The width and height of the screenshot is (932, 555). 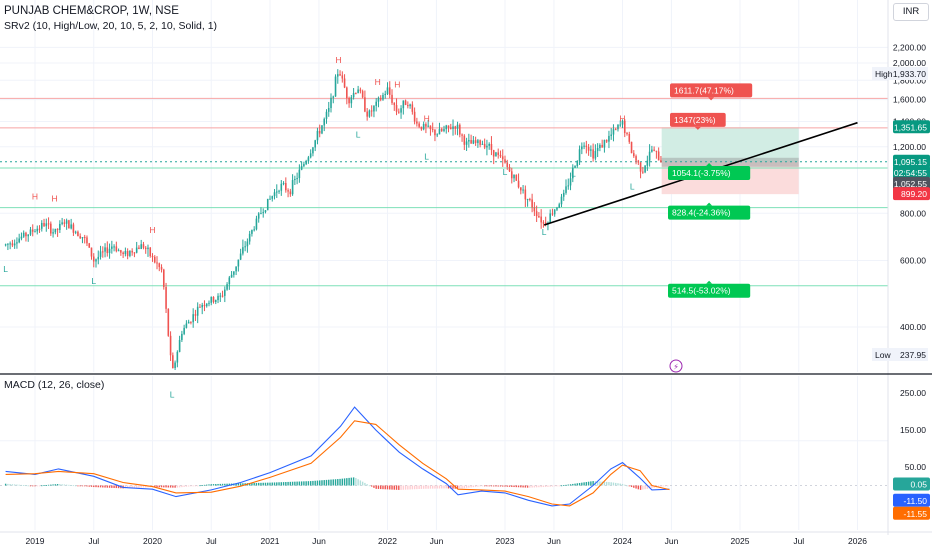 What do you see at coordinates (544, 232) in the screenshot?
I see `pivot-low-label: L` at bounding box center [544, 232].